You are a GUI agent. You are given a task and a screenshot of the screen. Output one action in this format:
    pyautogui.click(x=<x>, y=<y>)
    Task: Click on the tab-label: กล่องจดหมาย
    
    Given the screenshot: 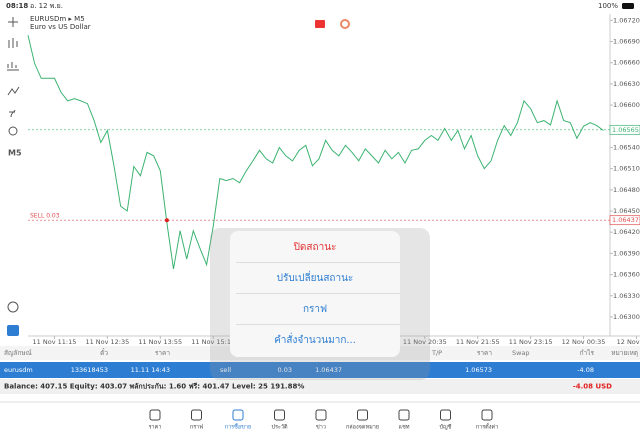 What is the action you would take?
    pyautogui.click(x=362, y=428)
    